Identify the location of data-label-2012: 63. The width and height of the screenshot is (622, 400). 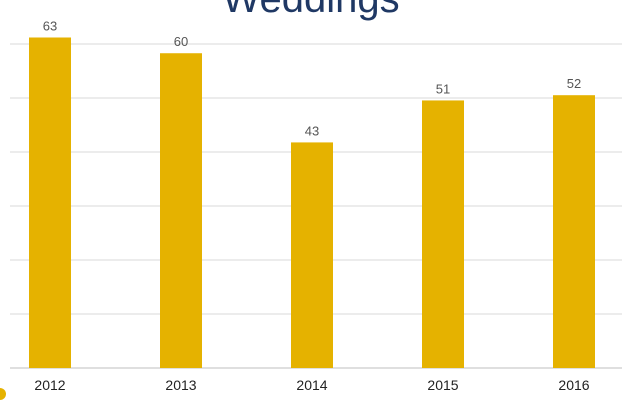
(50, 25).